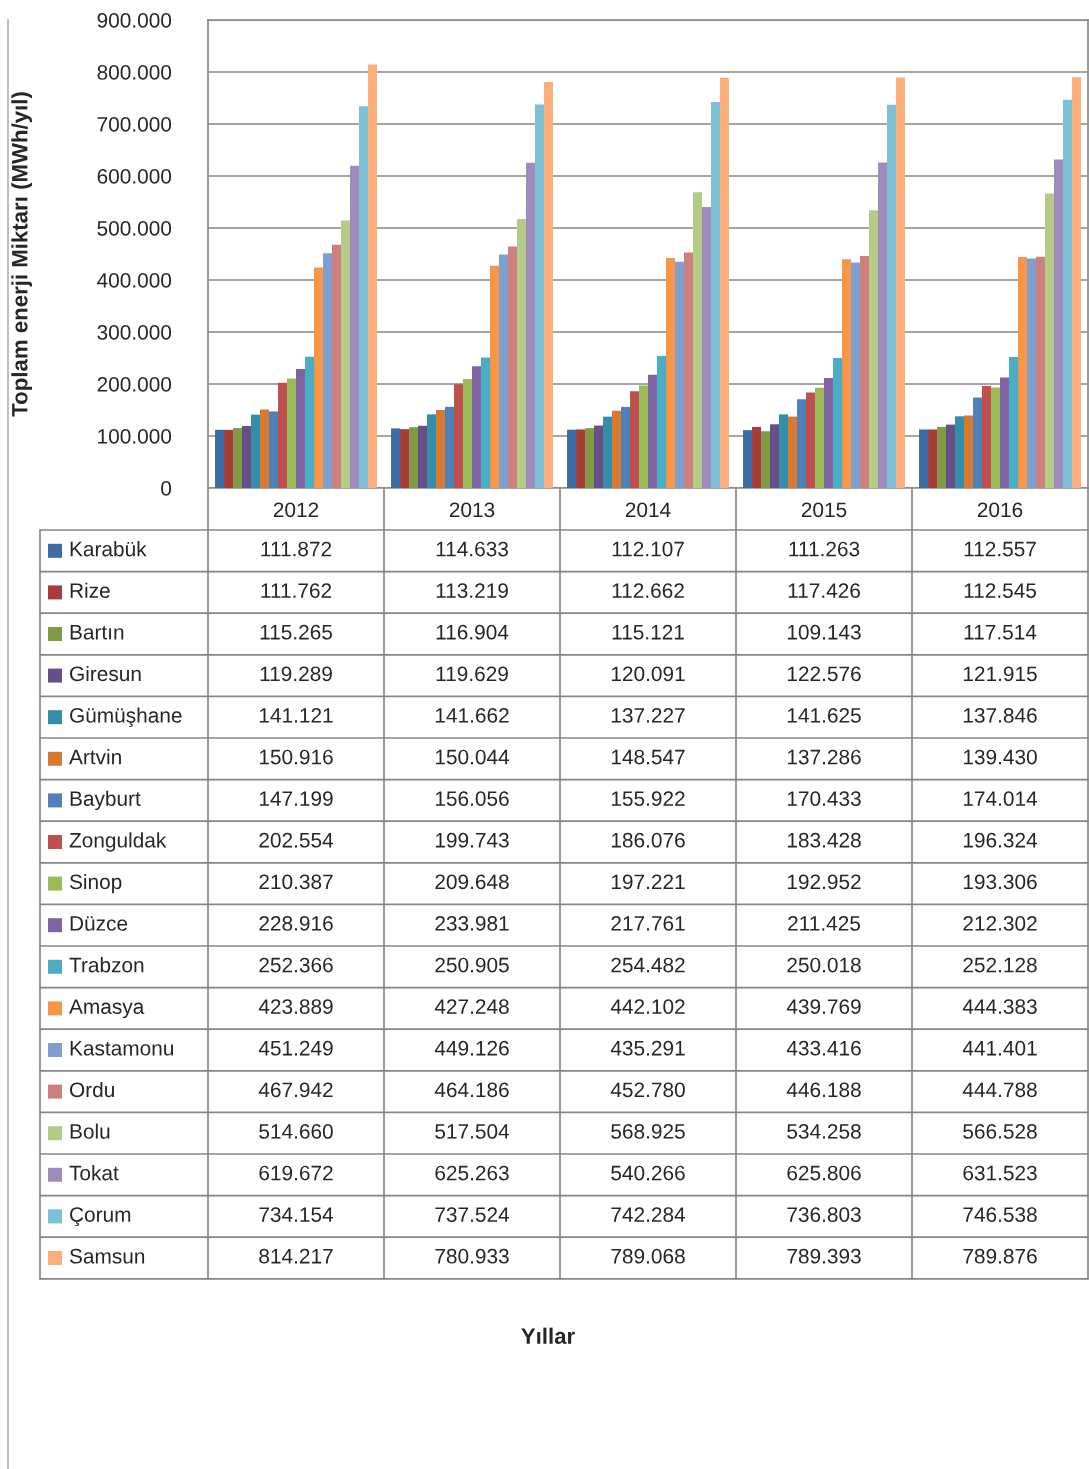  What do you see at coordinates (94, 1173) in the screenshot?
I see `legend-label: Tokat` at bounding box center [94, 1173].